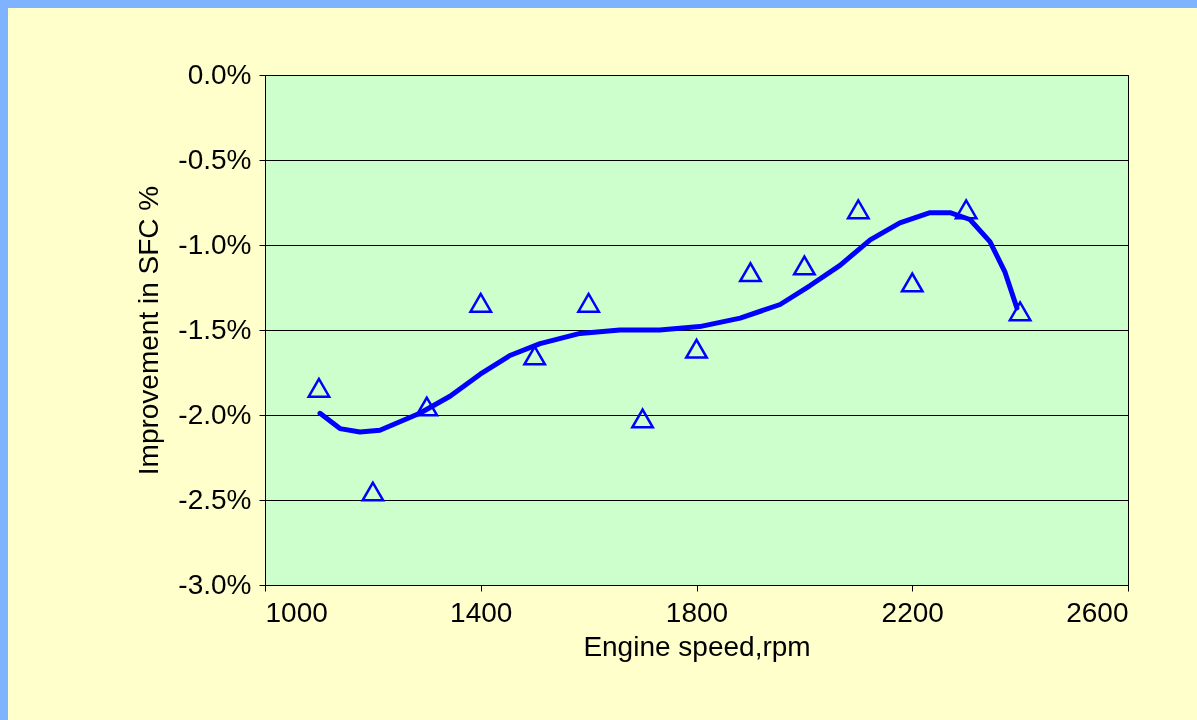 The image size is (1197, 720). I want to click on y-axis-title: Improvement in SFC %, so click(149, 330).